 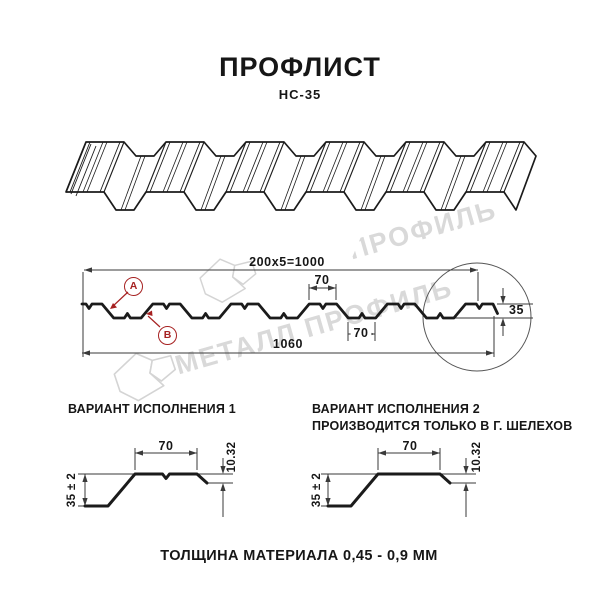 I want to click on cross-section-drawing, so click(x=306, y=317).